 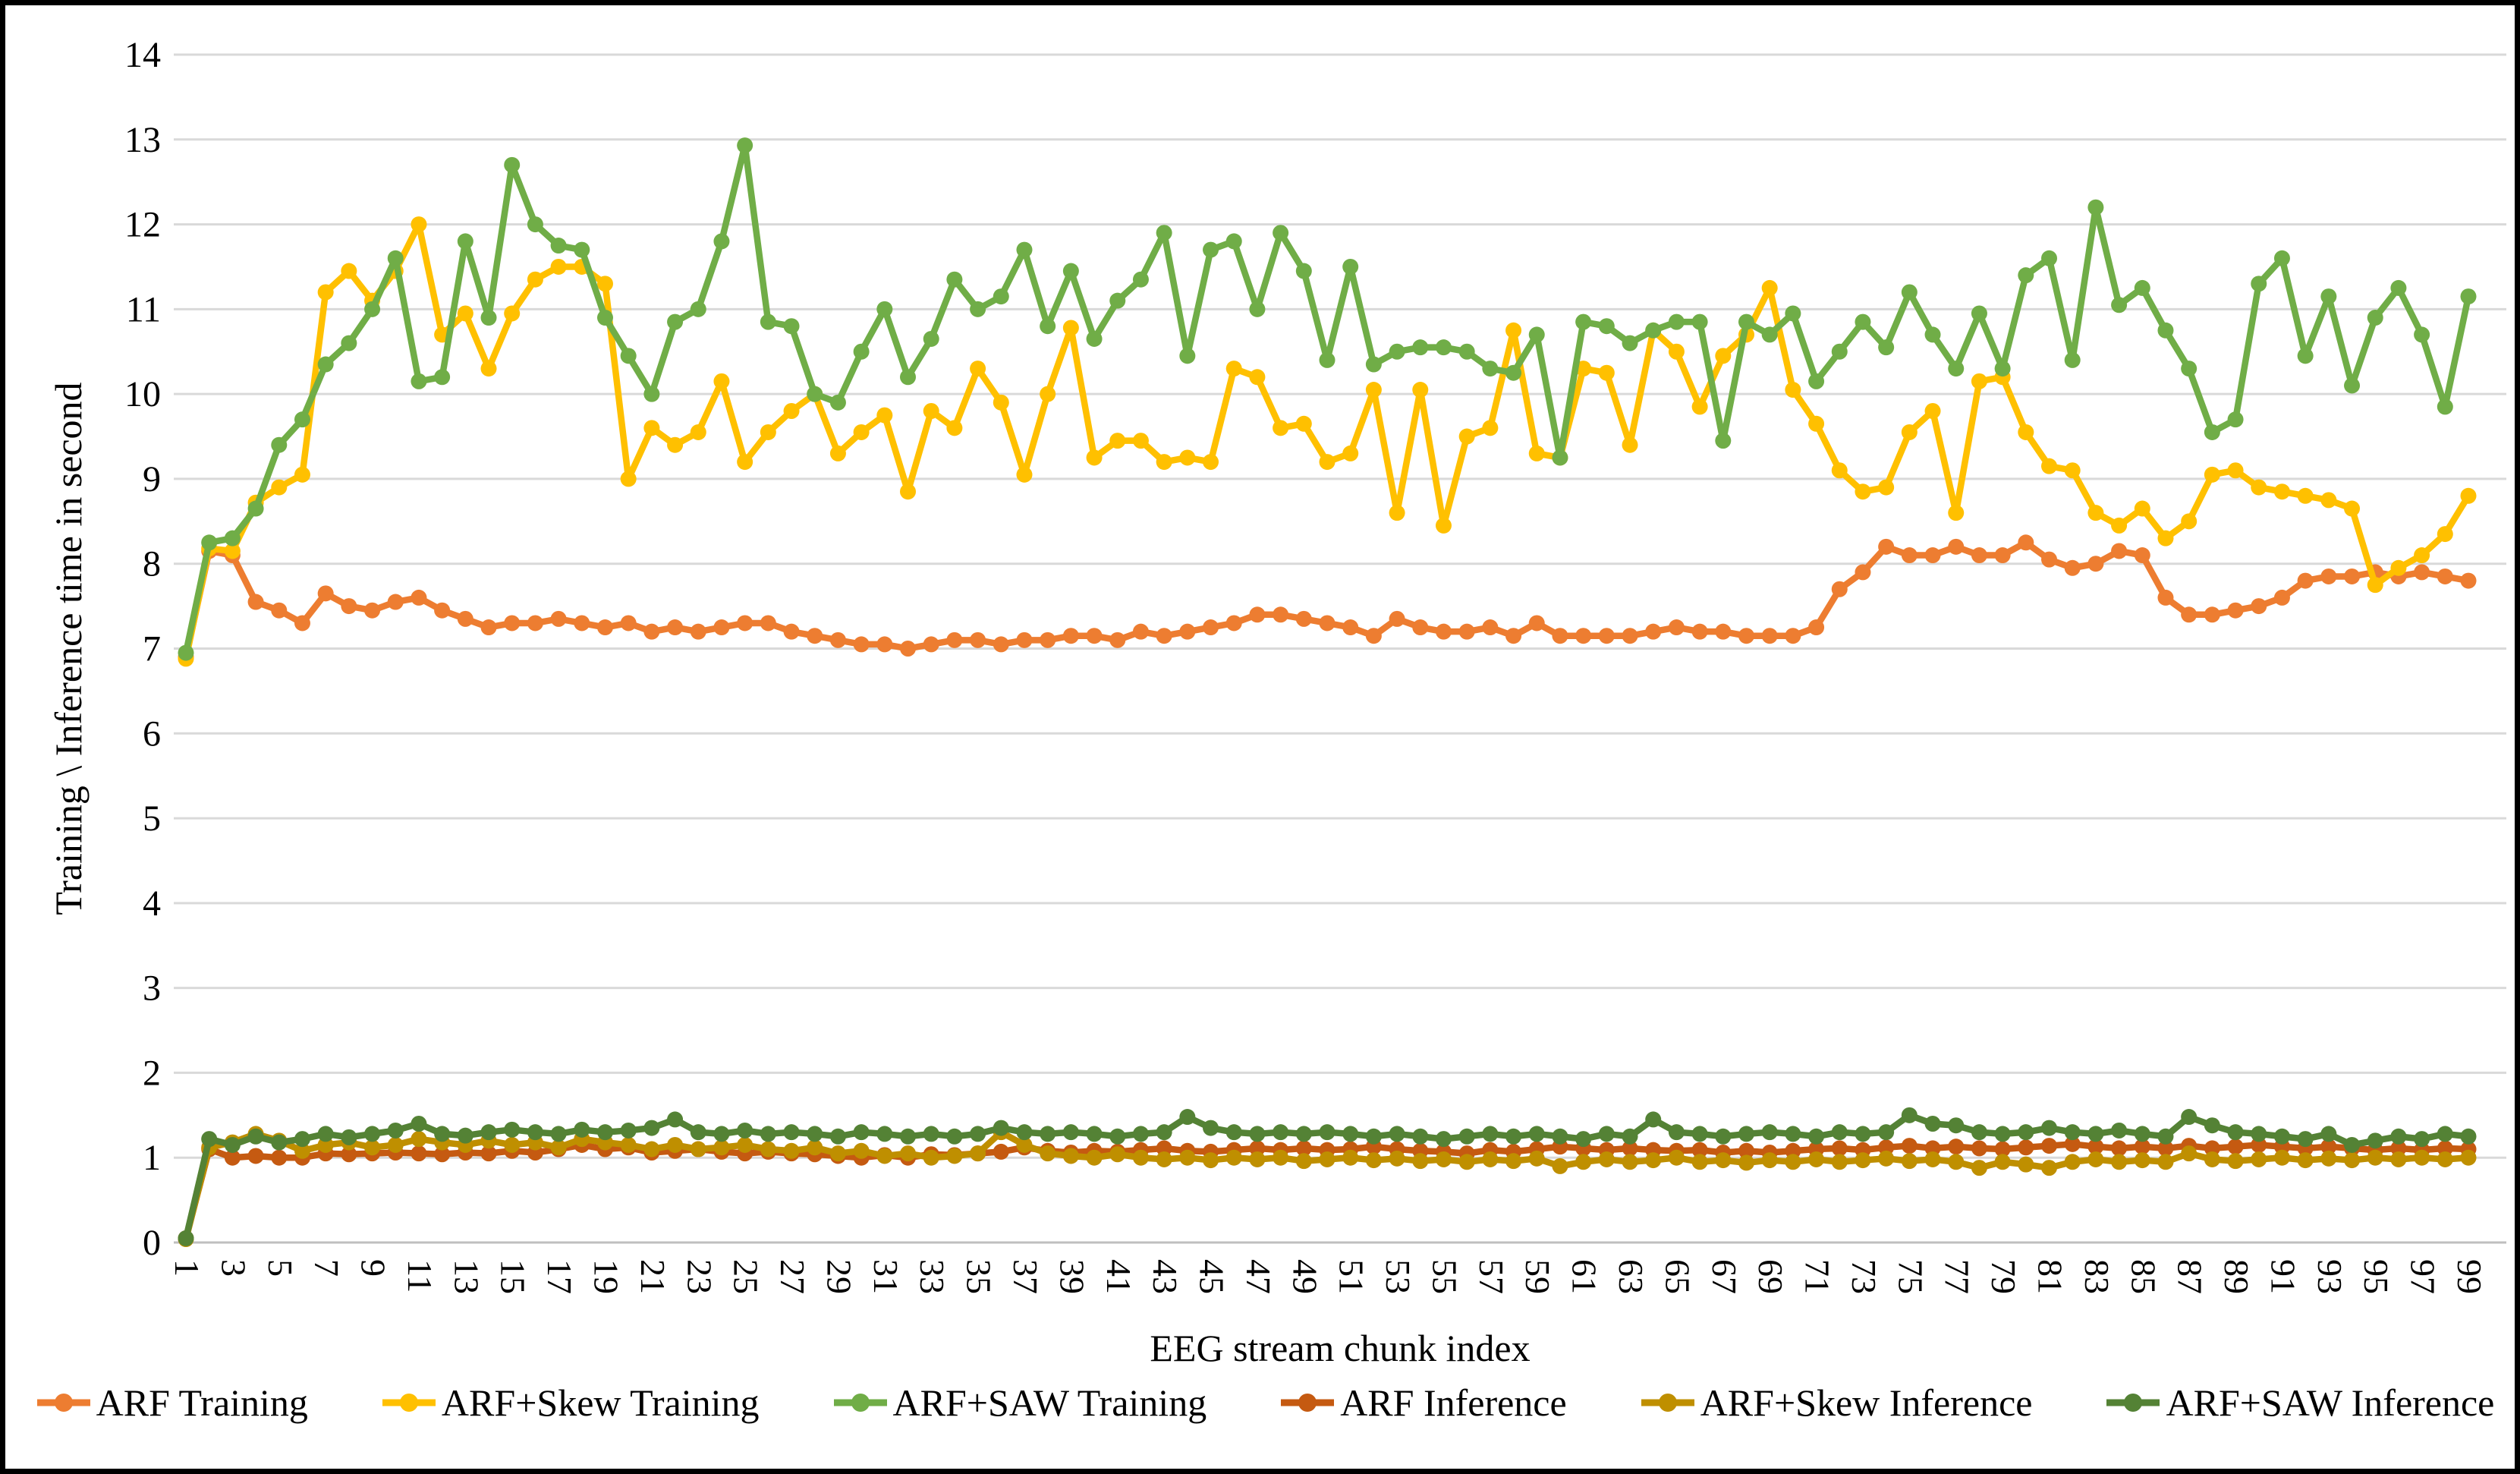 What do you see at coordinates (1165, 1277) in the screenshot?
I see `svg-text: 43` at bounding box center [1165, 1277].